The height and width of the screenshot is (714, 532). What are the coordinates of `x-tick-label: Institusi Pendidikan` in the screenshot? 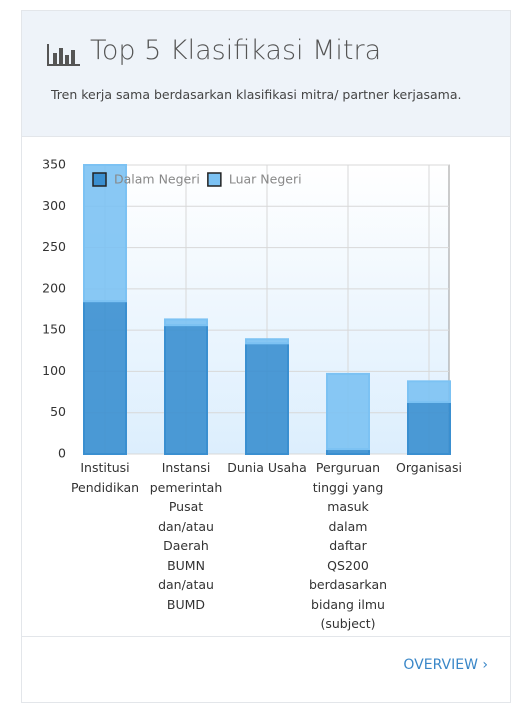 It's located at (105, 477).